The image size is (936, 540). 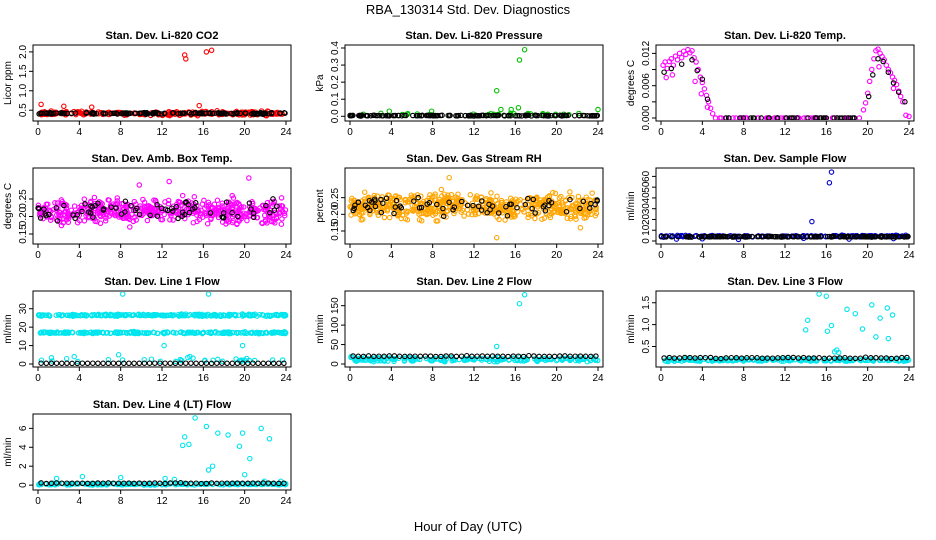 I want to click on y-axis-label: Licor ppm, so click(x=8, y=83).